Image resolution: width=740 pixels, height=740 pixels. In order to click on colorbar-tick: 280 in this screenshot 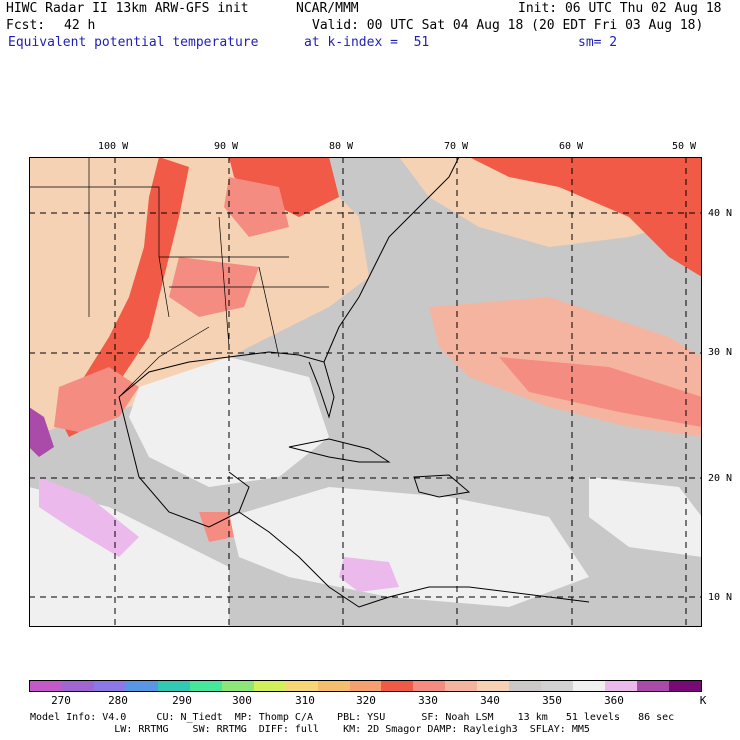, I will do `click(118, 700)`.